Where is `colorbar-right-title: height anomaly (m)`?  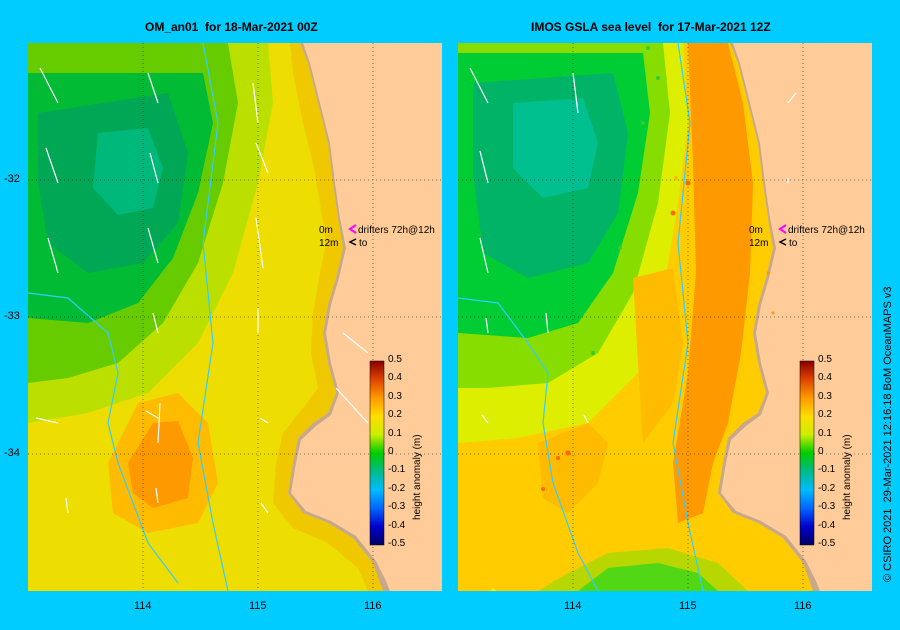
colorbar-right-title: height anomaly (m) is located at coordinates (847, 477).